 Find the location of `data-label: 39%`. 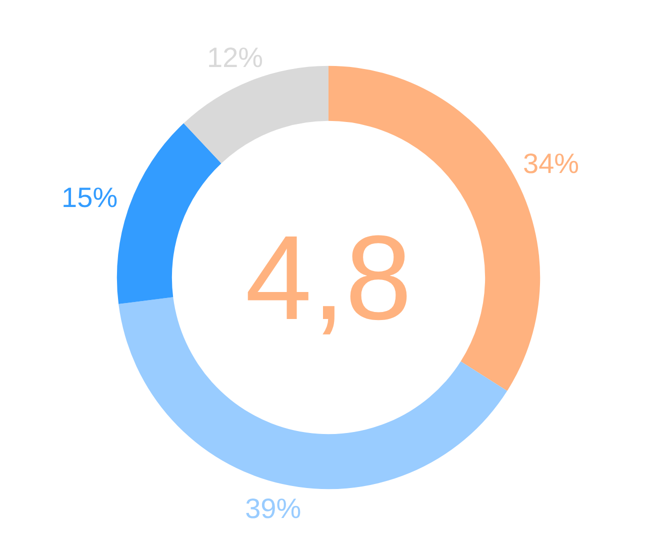

data-label: 39% is located at coordinates (273, 508).